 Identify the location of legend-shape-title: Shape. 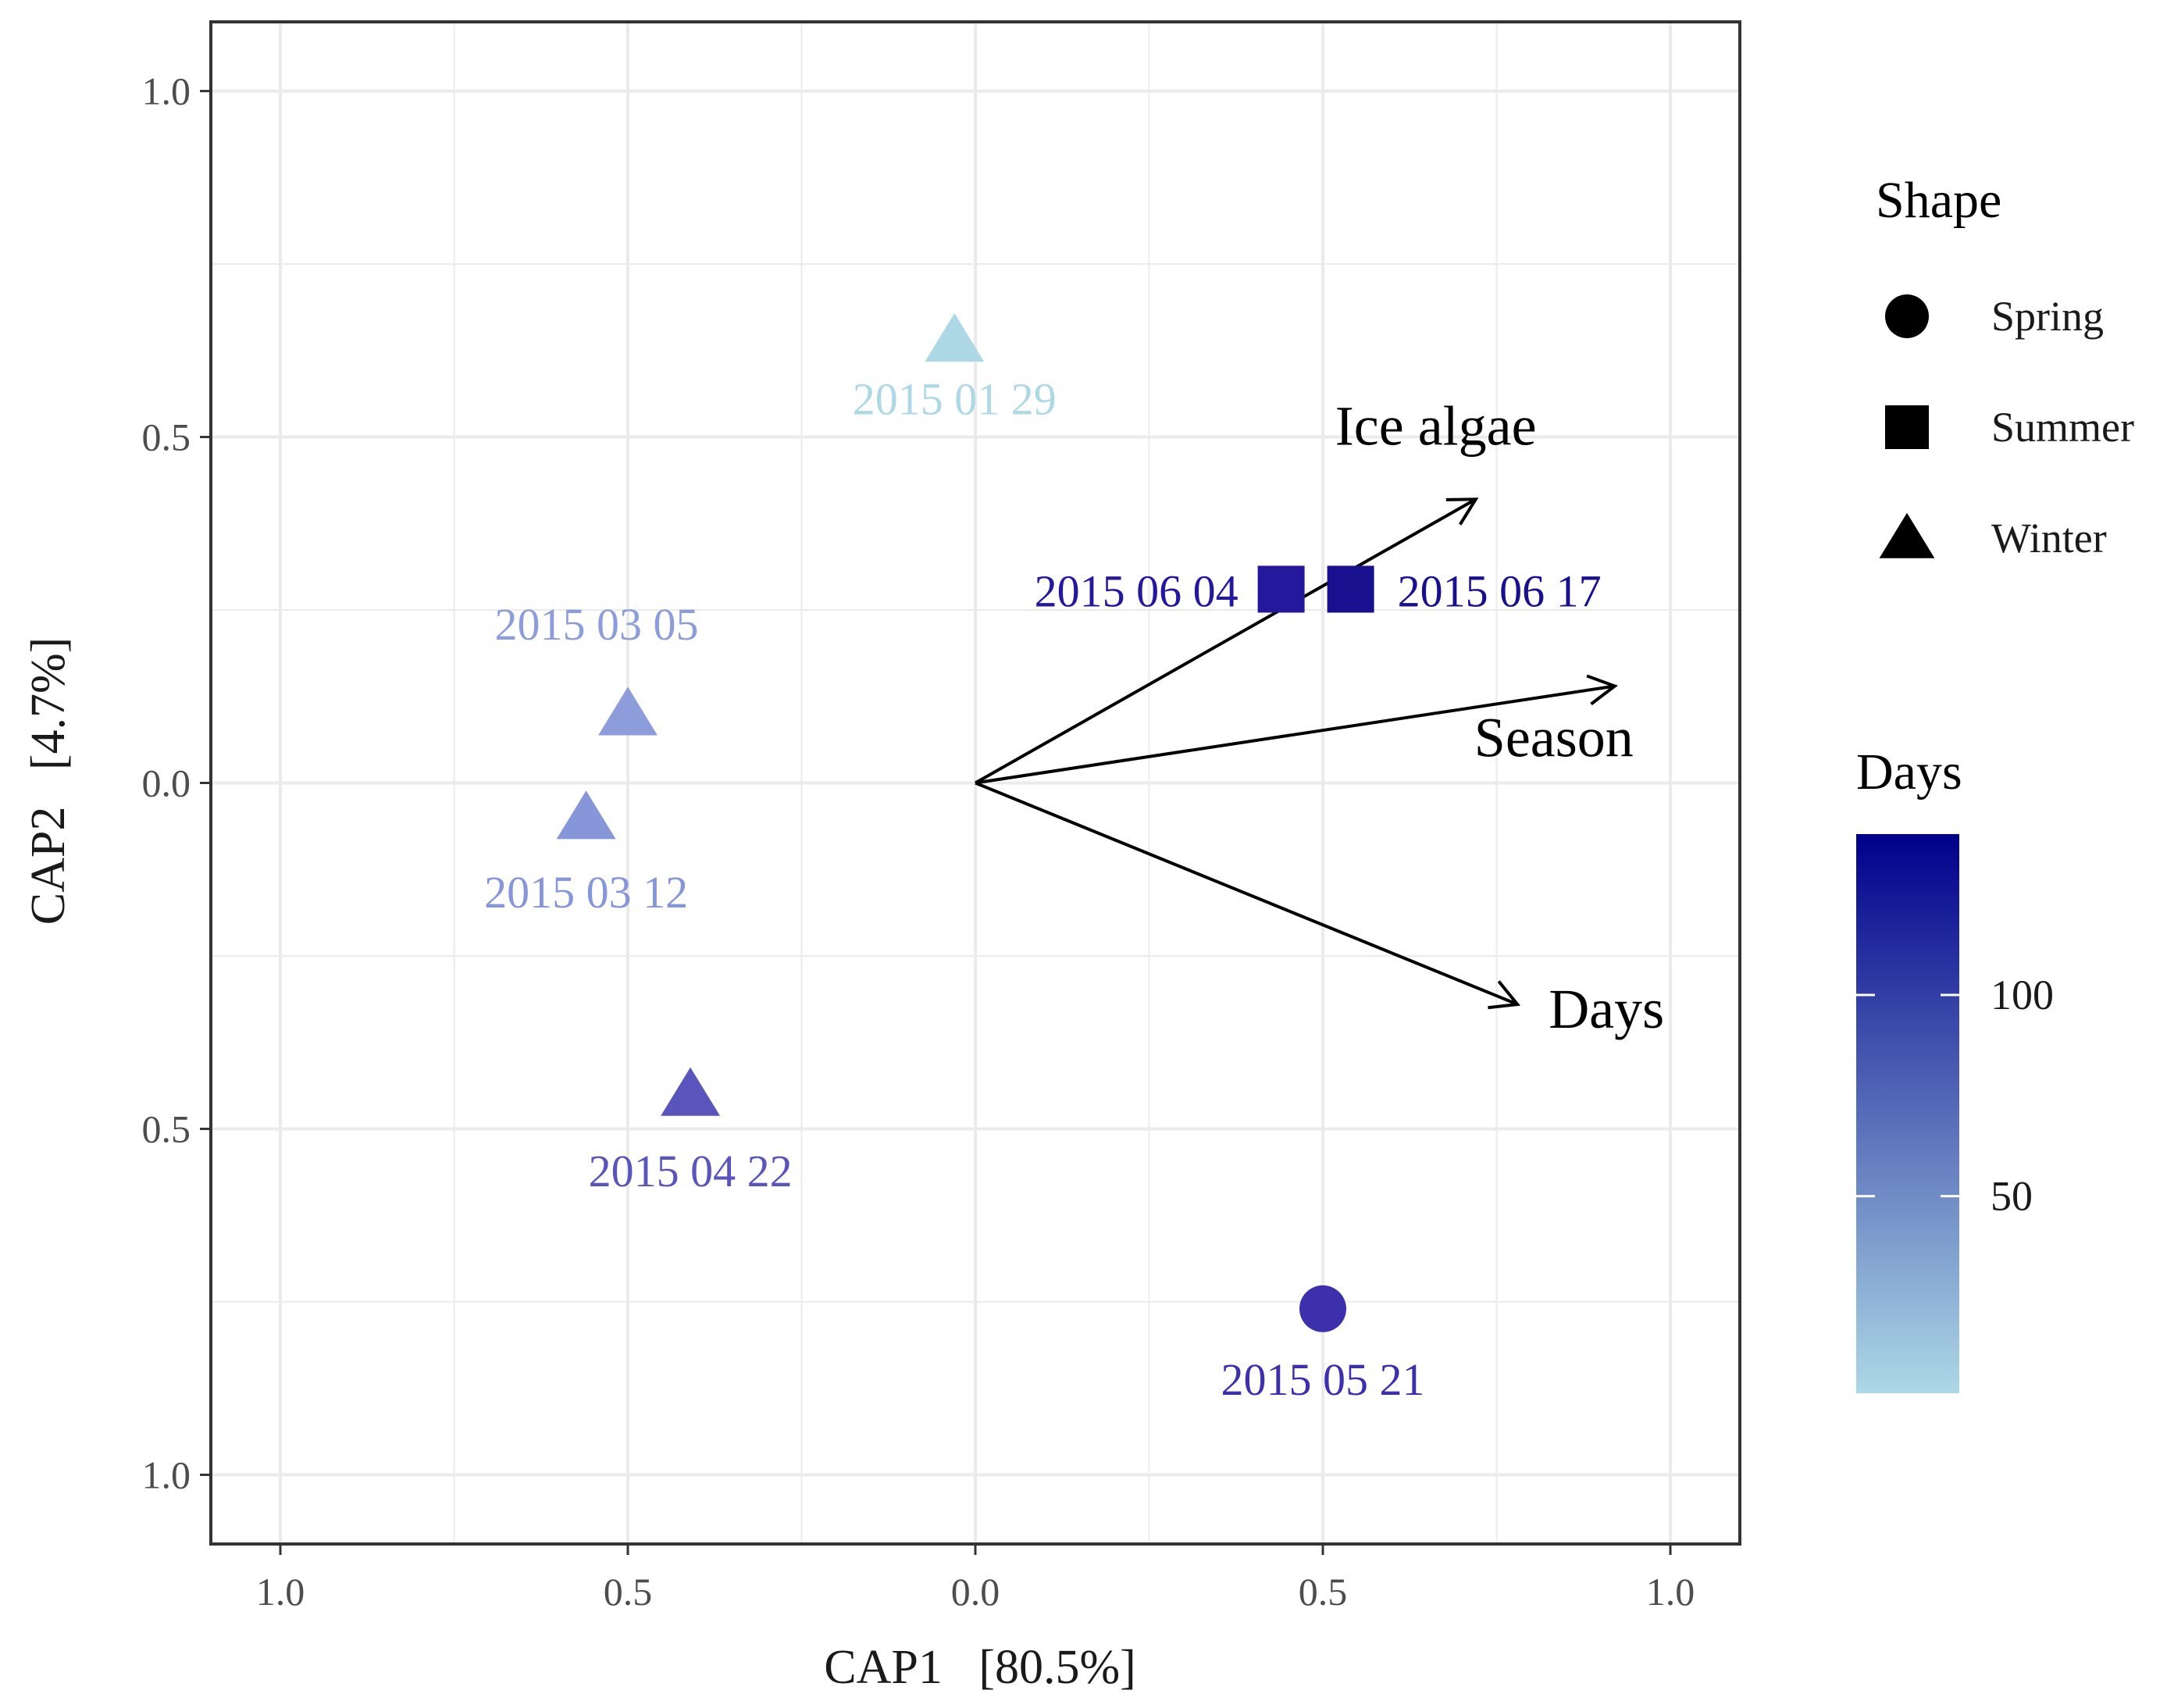
(1939, 200).